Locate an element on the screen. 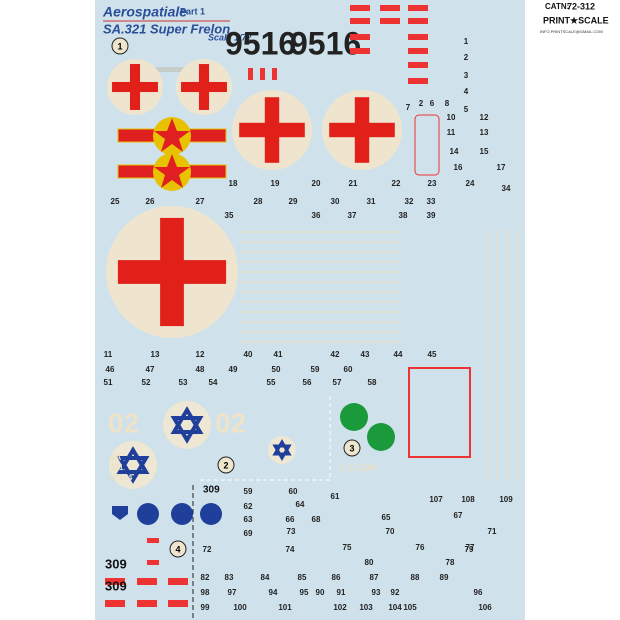  brand: Aerospatiale is located at coordinates (144, 12).